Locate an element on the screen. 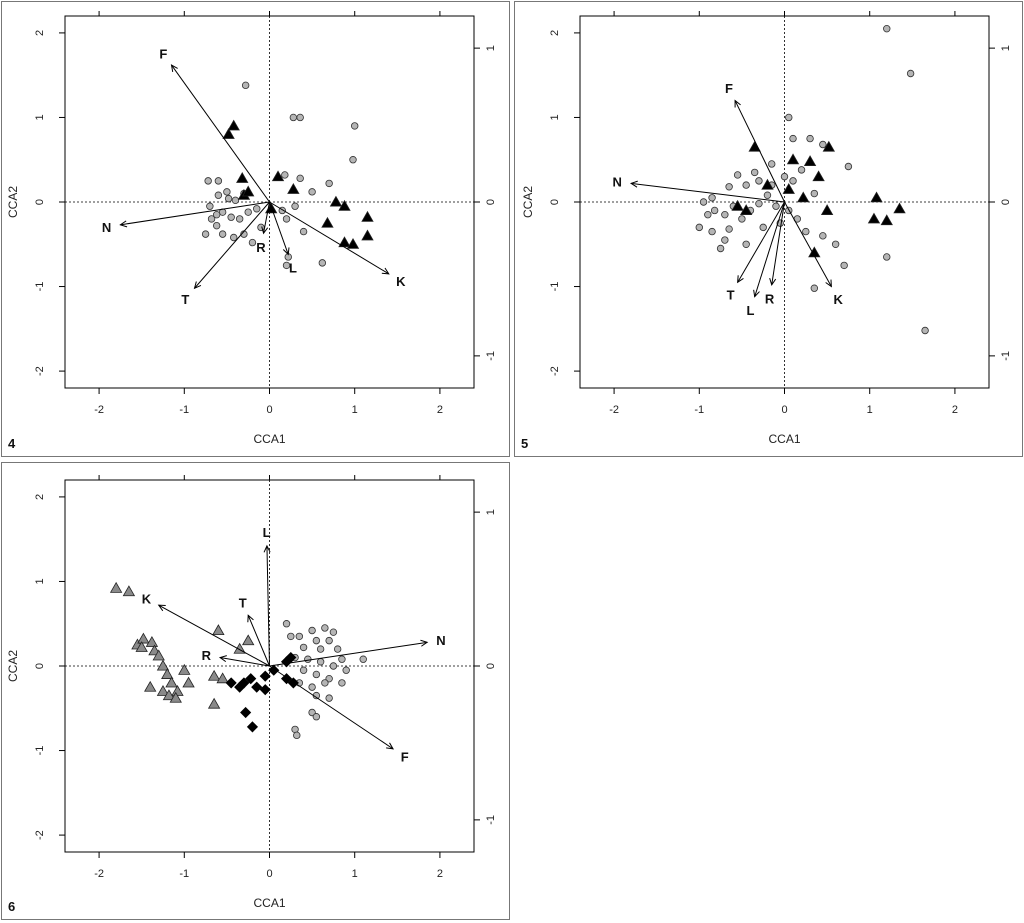 The height and width of the screenshot is (923, 1024). panel-number: 6 is located at coordinates (11, 906).